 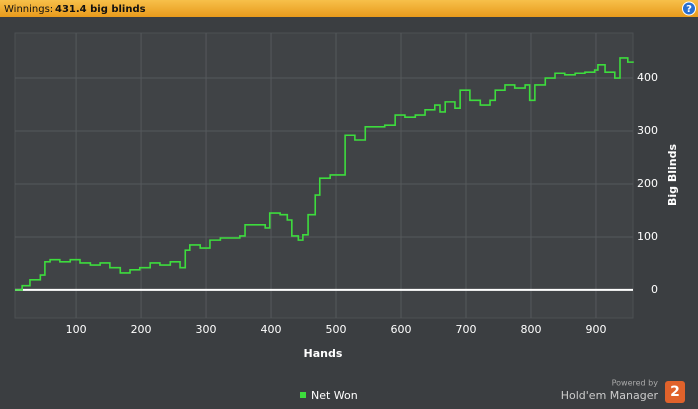 I want to click on x-tick-label: 100, so click(x=76, y=329).